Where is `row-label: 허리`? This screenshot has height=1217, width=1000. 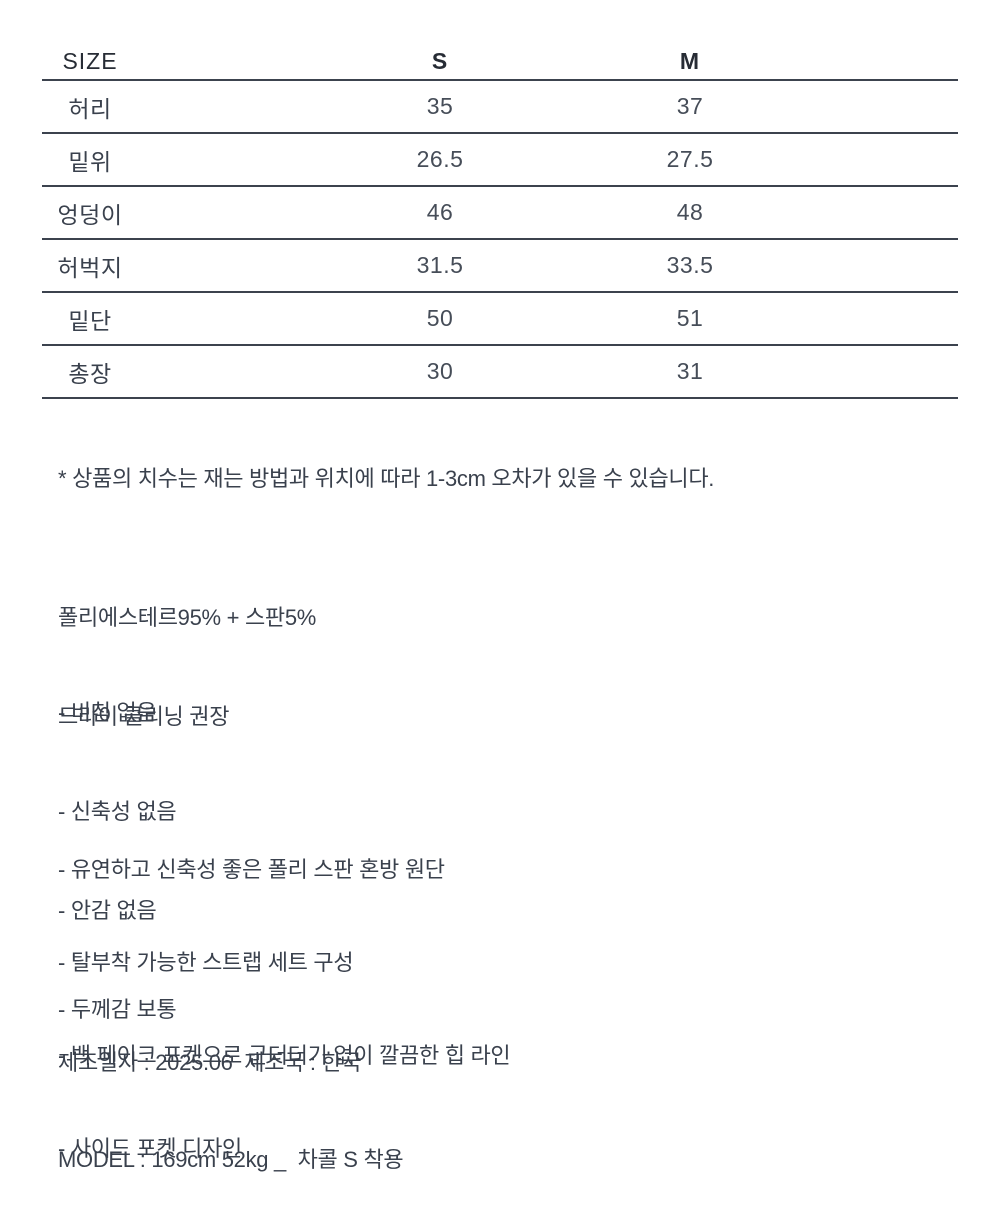 row-label: 허리 is located at coordinates (90, 108).